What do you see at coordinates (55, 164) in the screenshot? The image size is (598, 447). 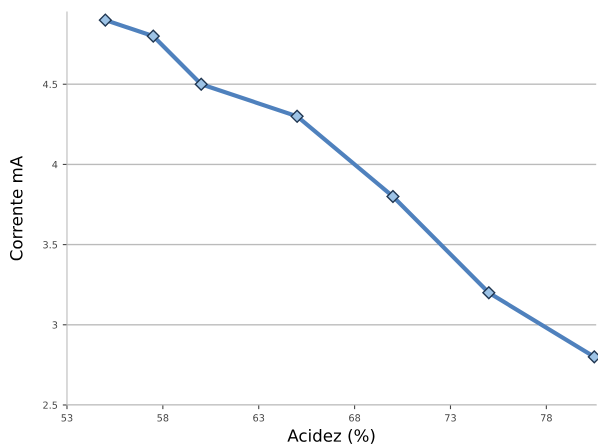 I see `y-tick-label: 4` at bounding box center [55, 164].